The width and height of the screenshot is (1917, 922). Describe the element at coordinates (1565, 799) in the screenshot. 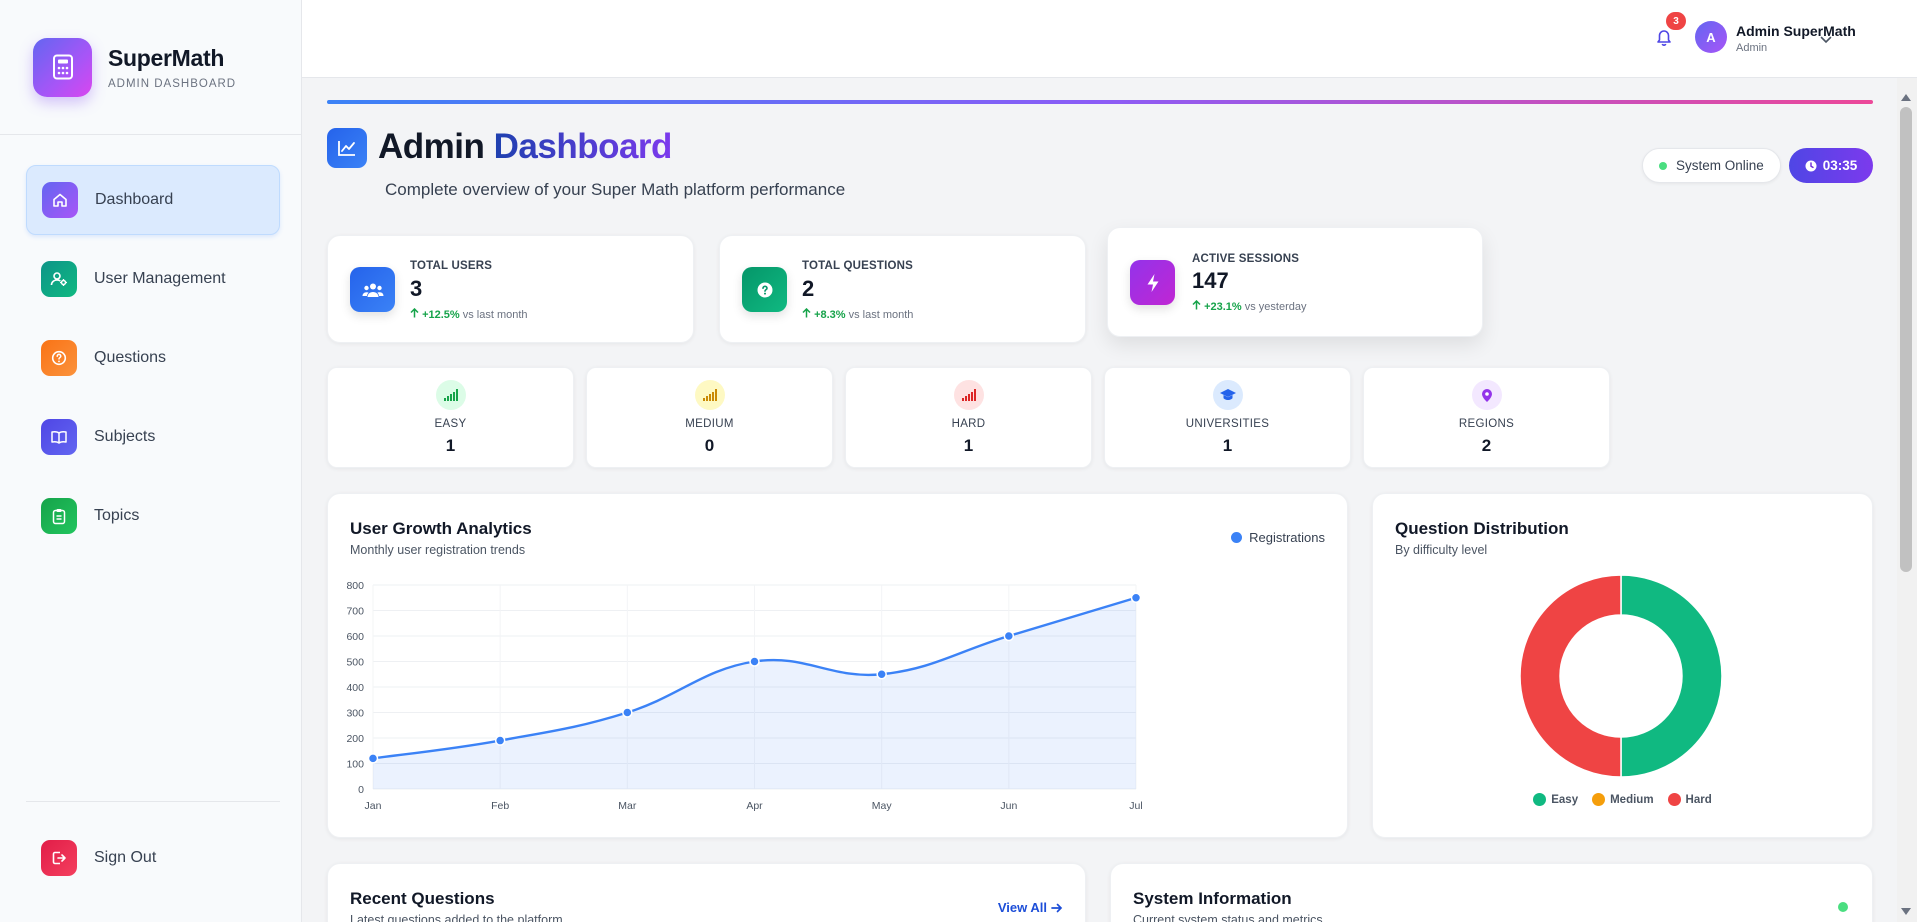

I see `legend-label: Easy` at that location.